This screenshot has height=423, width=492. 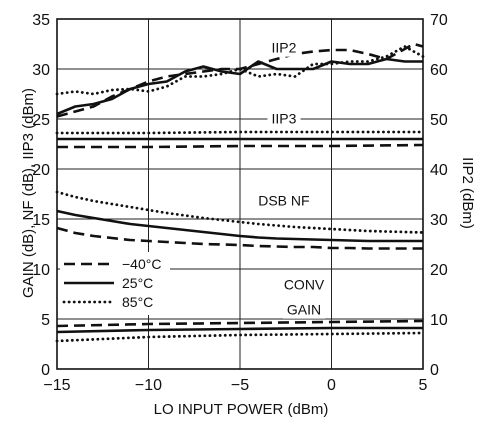 I want to click on legend-label: 85°C, so click(x=137, y=302).